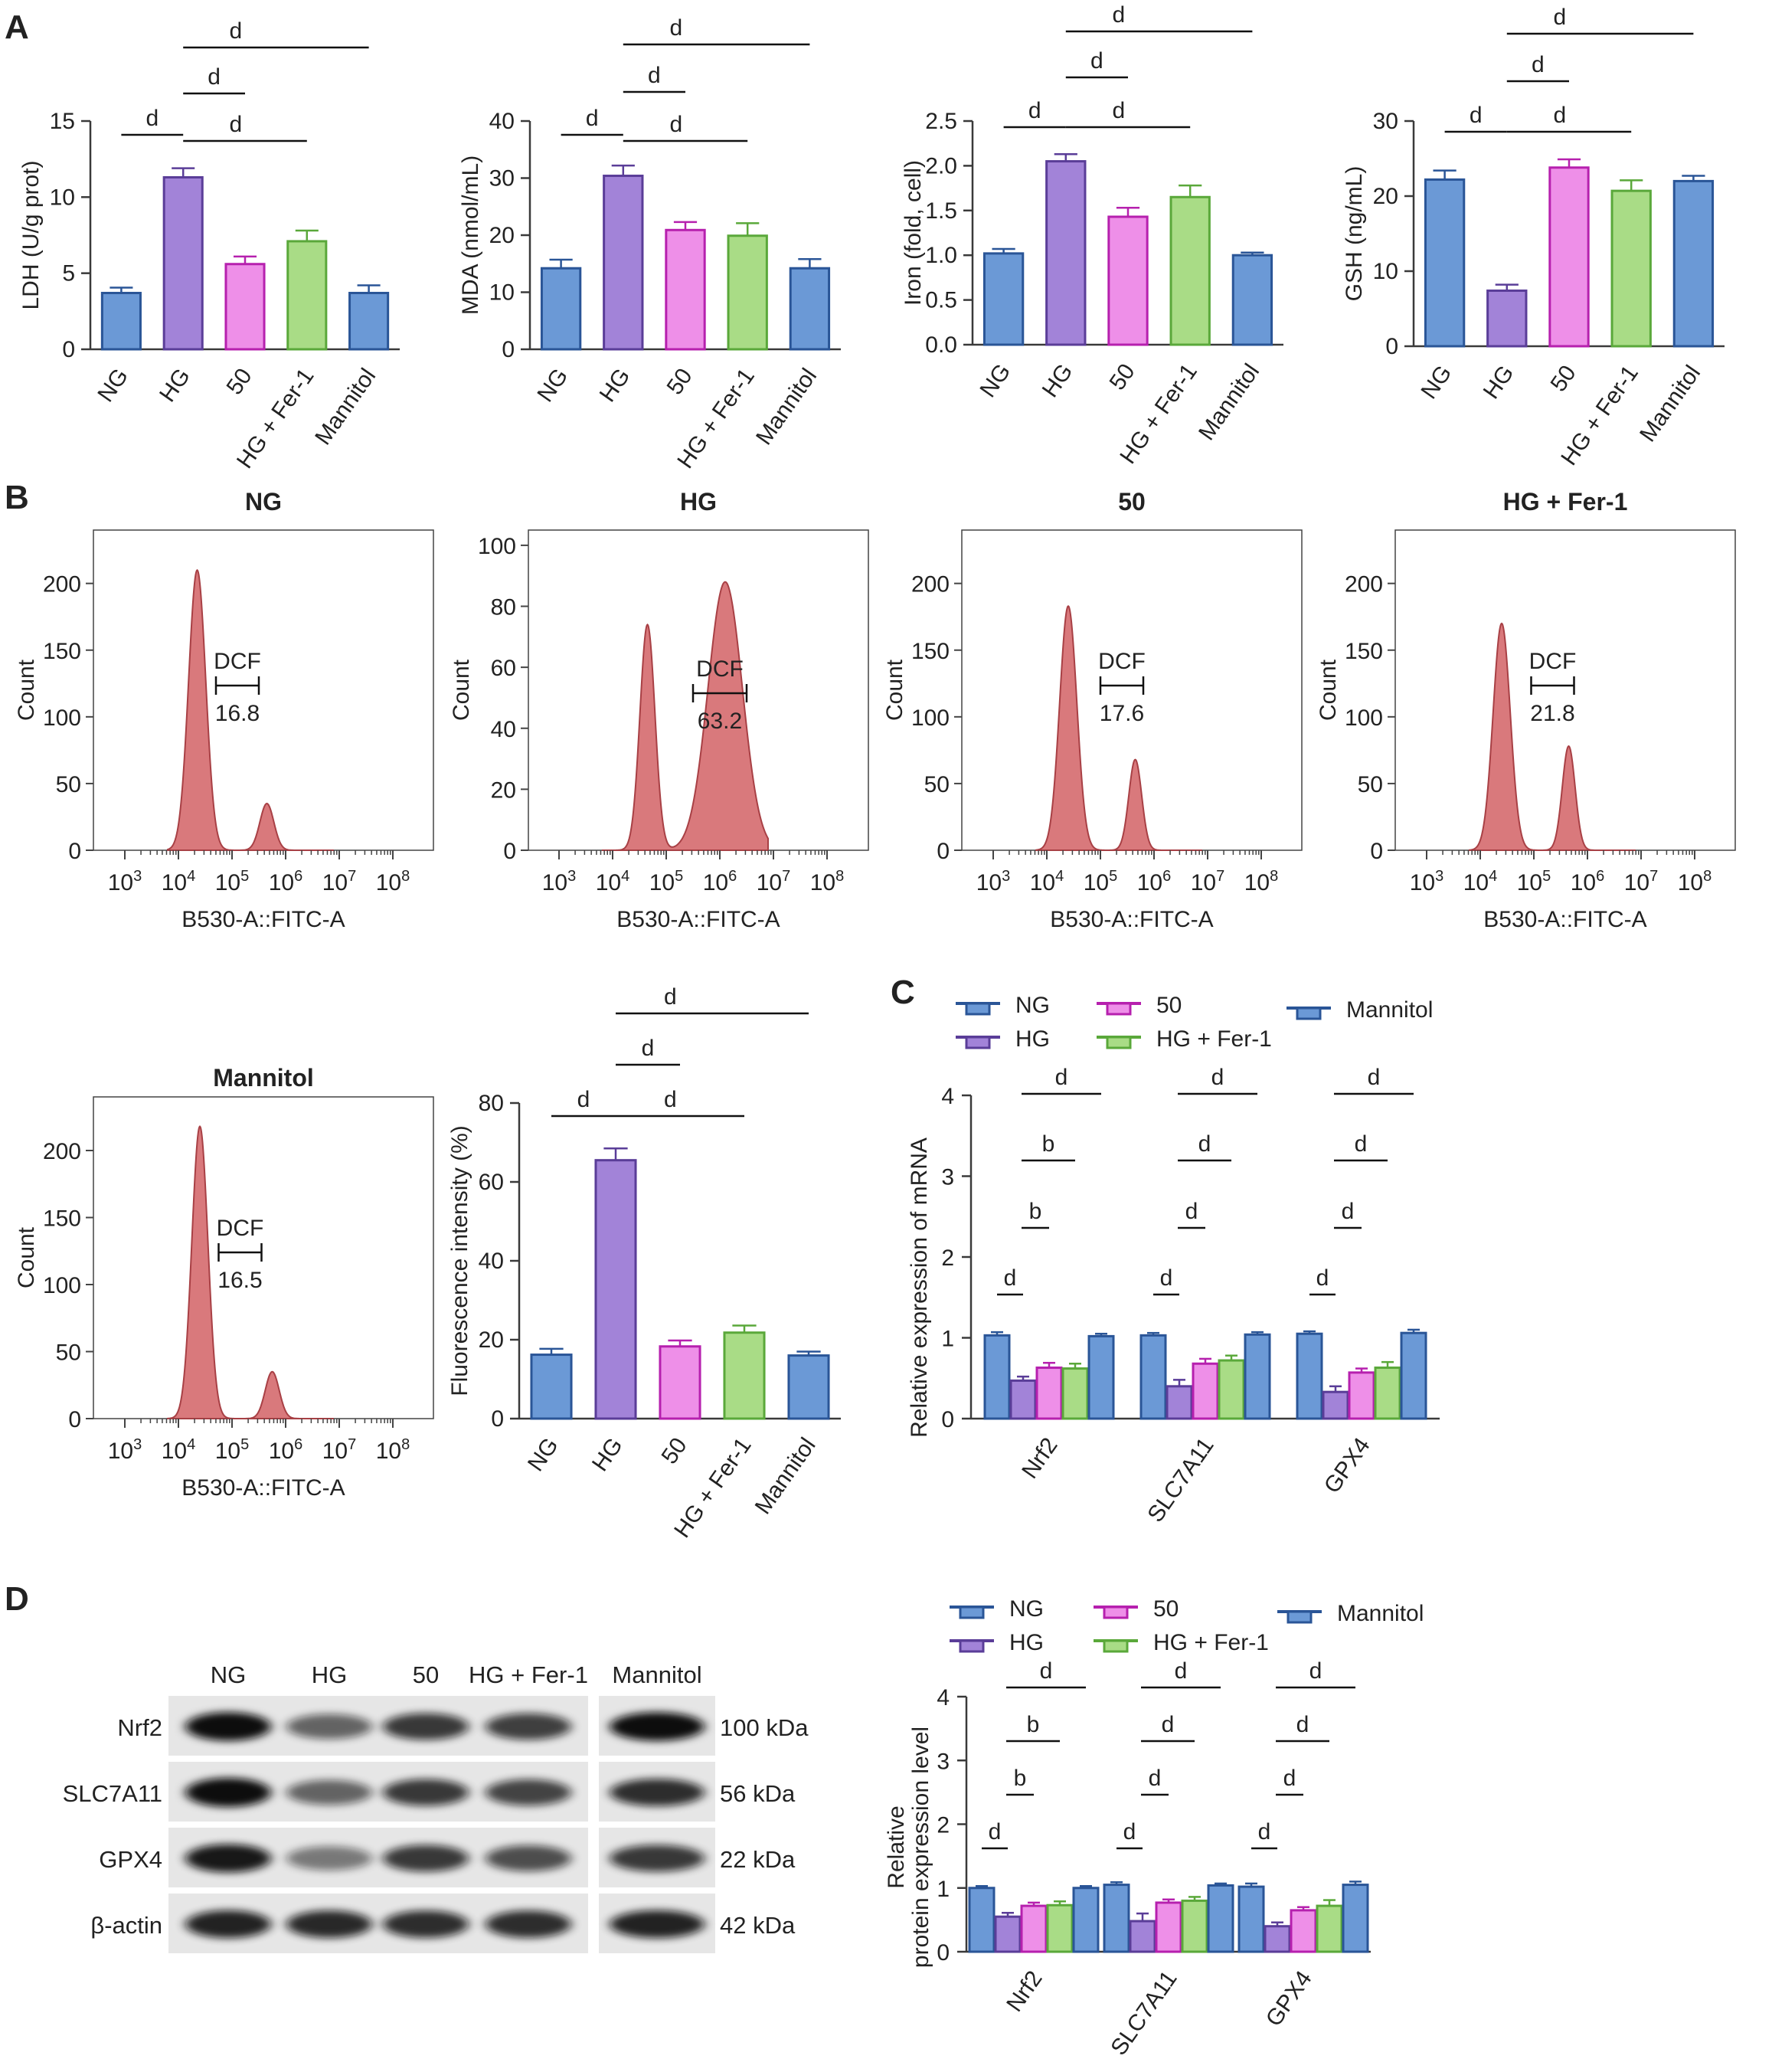 The width and height of the screenshot is (1772, 2072). I want to click on bar-gpx4-ng, so click(1309, 1376).